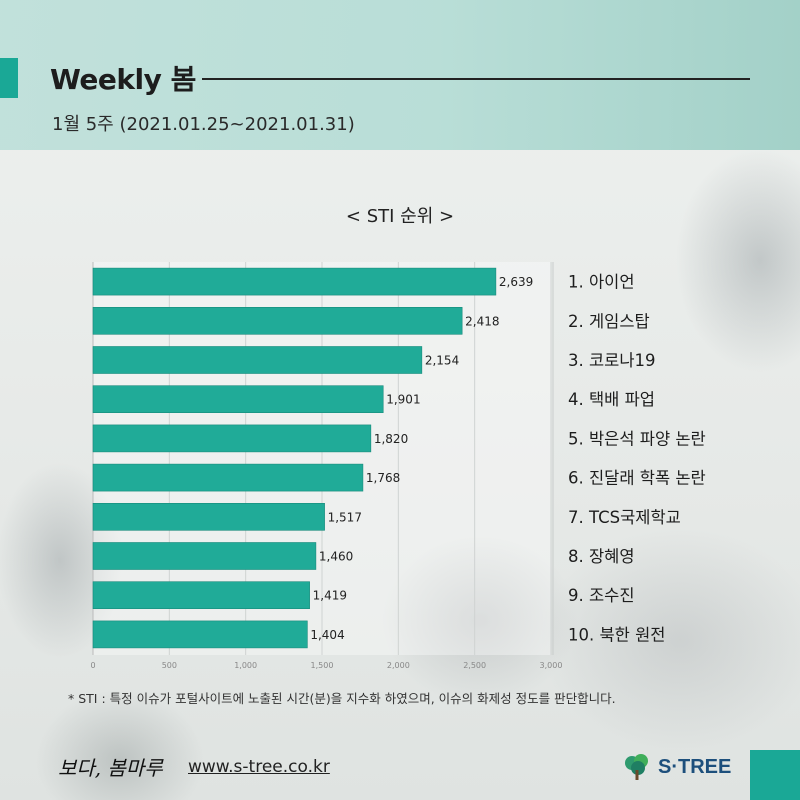  I want to click on category-label: 7. TCS국제학교, so click(624, 517).